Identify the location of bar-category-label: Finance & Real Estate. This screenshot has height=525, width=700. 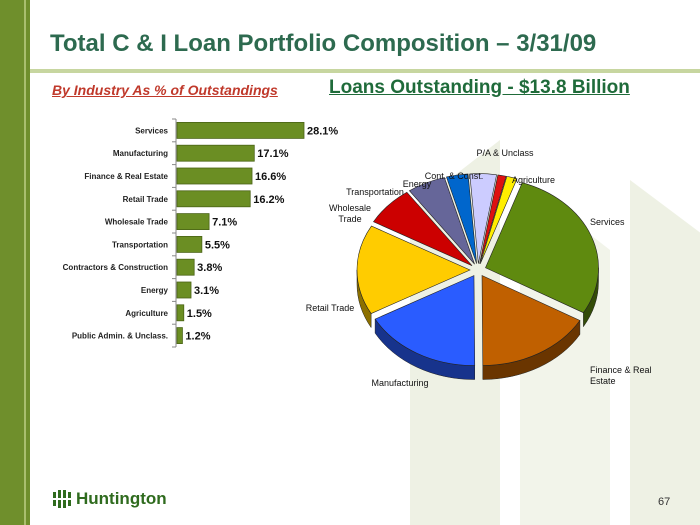
(126, 176).